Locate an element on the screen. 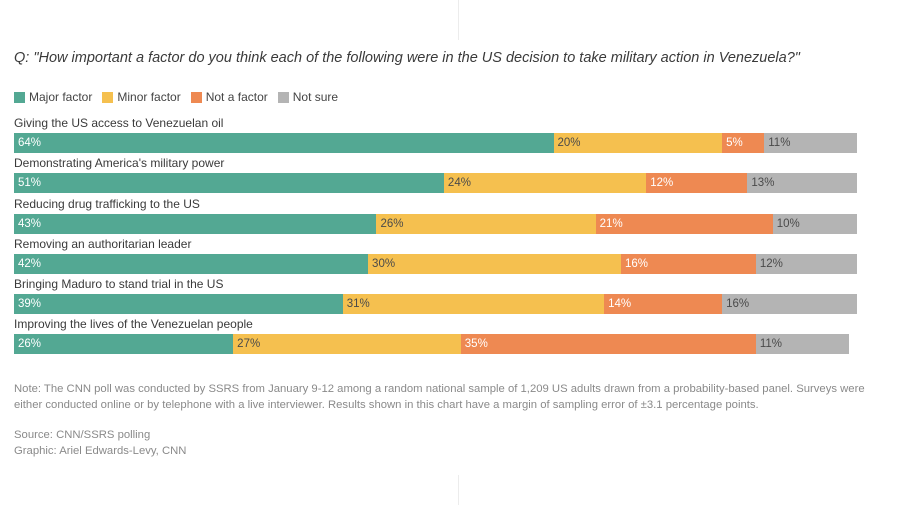  stacked-bar: 64% 20% 5% 11% is located at coordinates (435, 143).